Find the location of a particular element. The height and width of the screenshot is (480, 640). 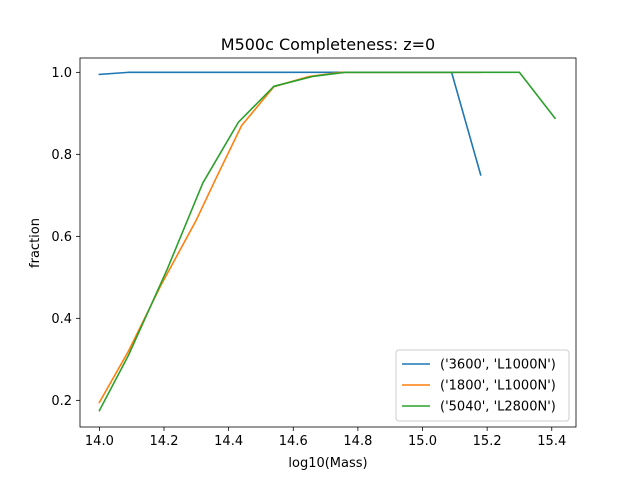

legend-label-2: ('1800', 'L1000N') is located at coordinates (498, 386).